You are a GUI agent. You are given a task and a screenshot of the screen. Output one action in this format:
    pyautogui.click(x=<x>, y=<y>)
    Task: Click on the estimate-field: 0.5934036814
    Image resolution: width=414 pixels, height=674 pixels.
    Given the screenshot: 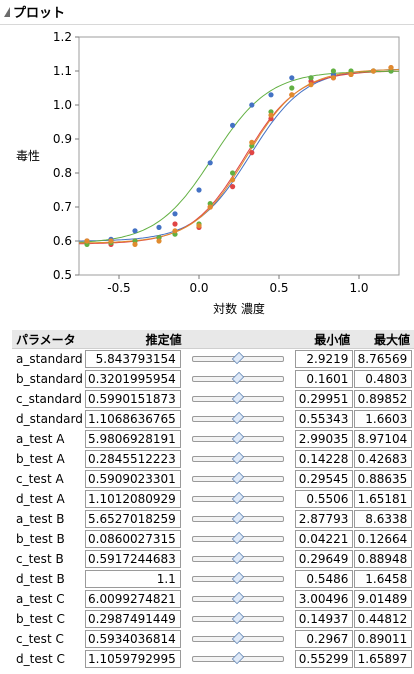 What is the action you would take?
    pyautogui.click(x=132, y=639)
    